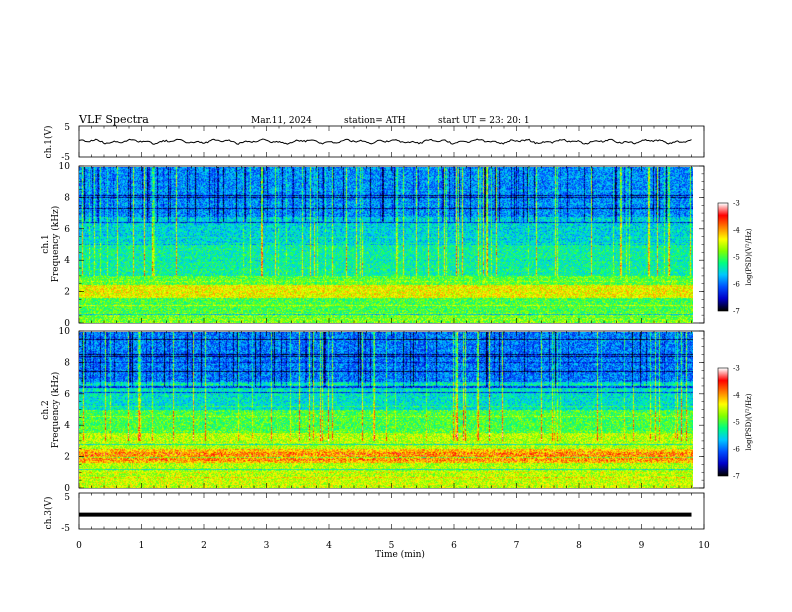 This screenshot has height=612, width=792. I want to click on ch1-waveform-ylabel: ch.1(V), so click(48, 142).